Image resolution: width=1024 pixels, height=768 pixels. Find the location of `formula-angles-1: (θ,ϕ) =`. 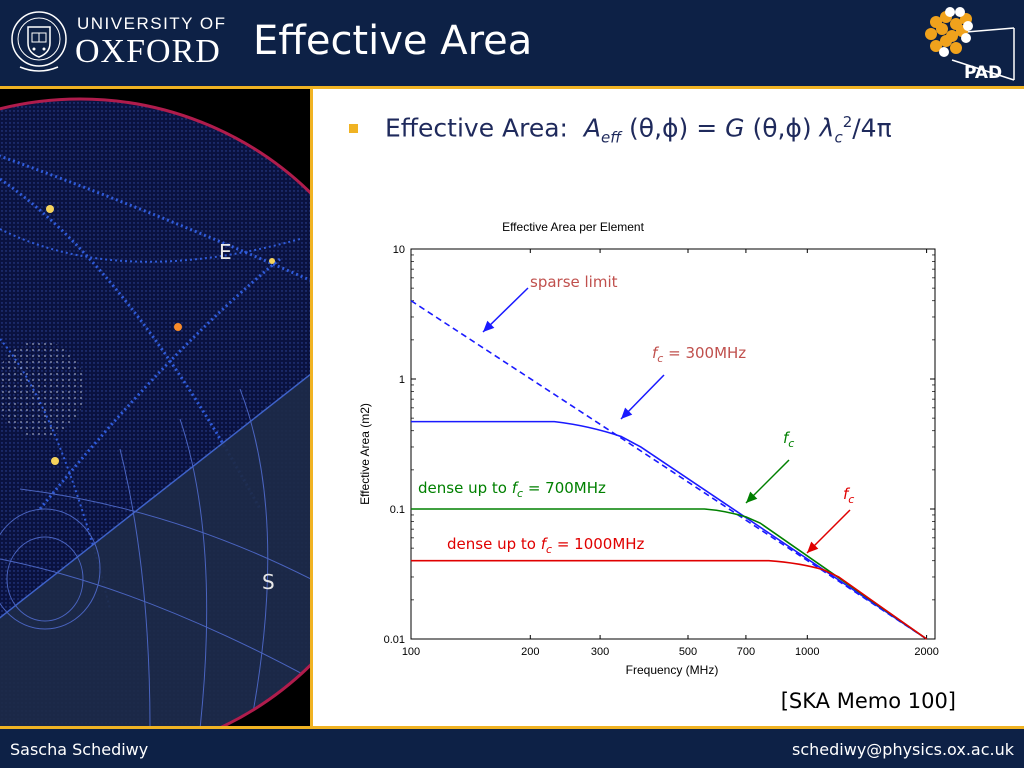

formula-angles-1: (θ,ϕ) = is located at coordinates (673, 128).